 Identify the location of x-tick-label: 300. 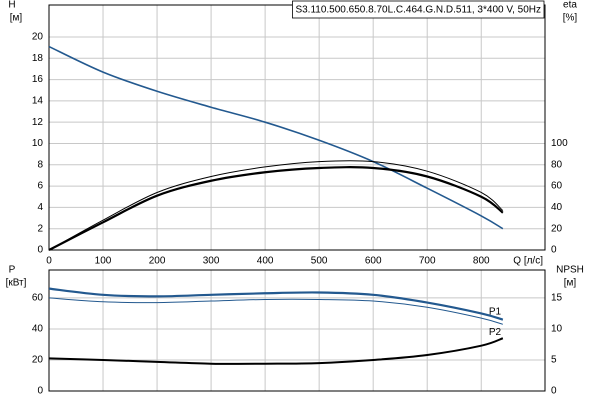
(211, 261).